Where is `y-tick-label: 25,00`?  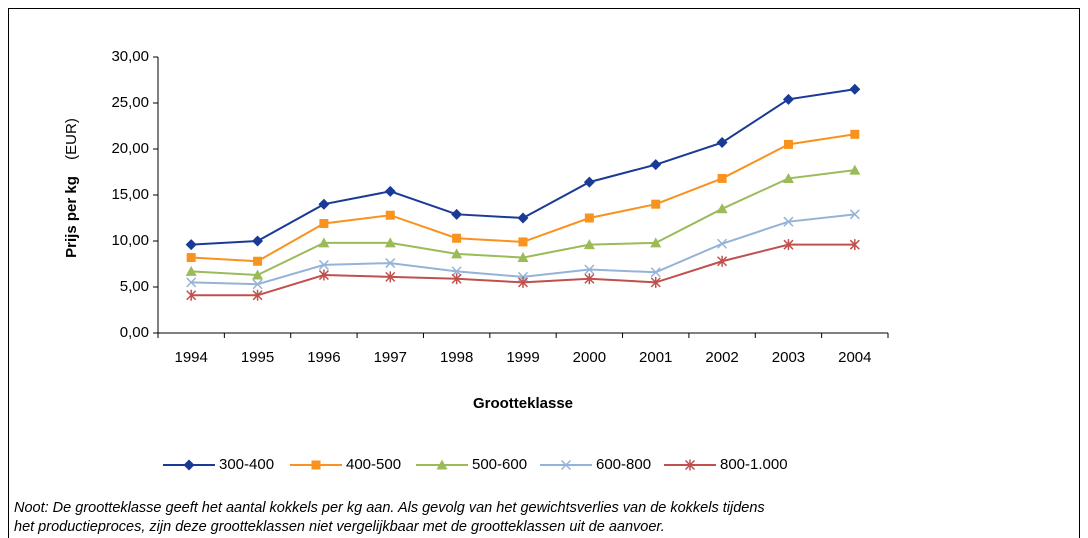 y-tick-label: 25,00 is located at coordinates (130, 102).